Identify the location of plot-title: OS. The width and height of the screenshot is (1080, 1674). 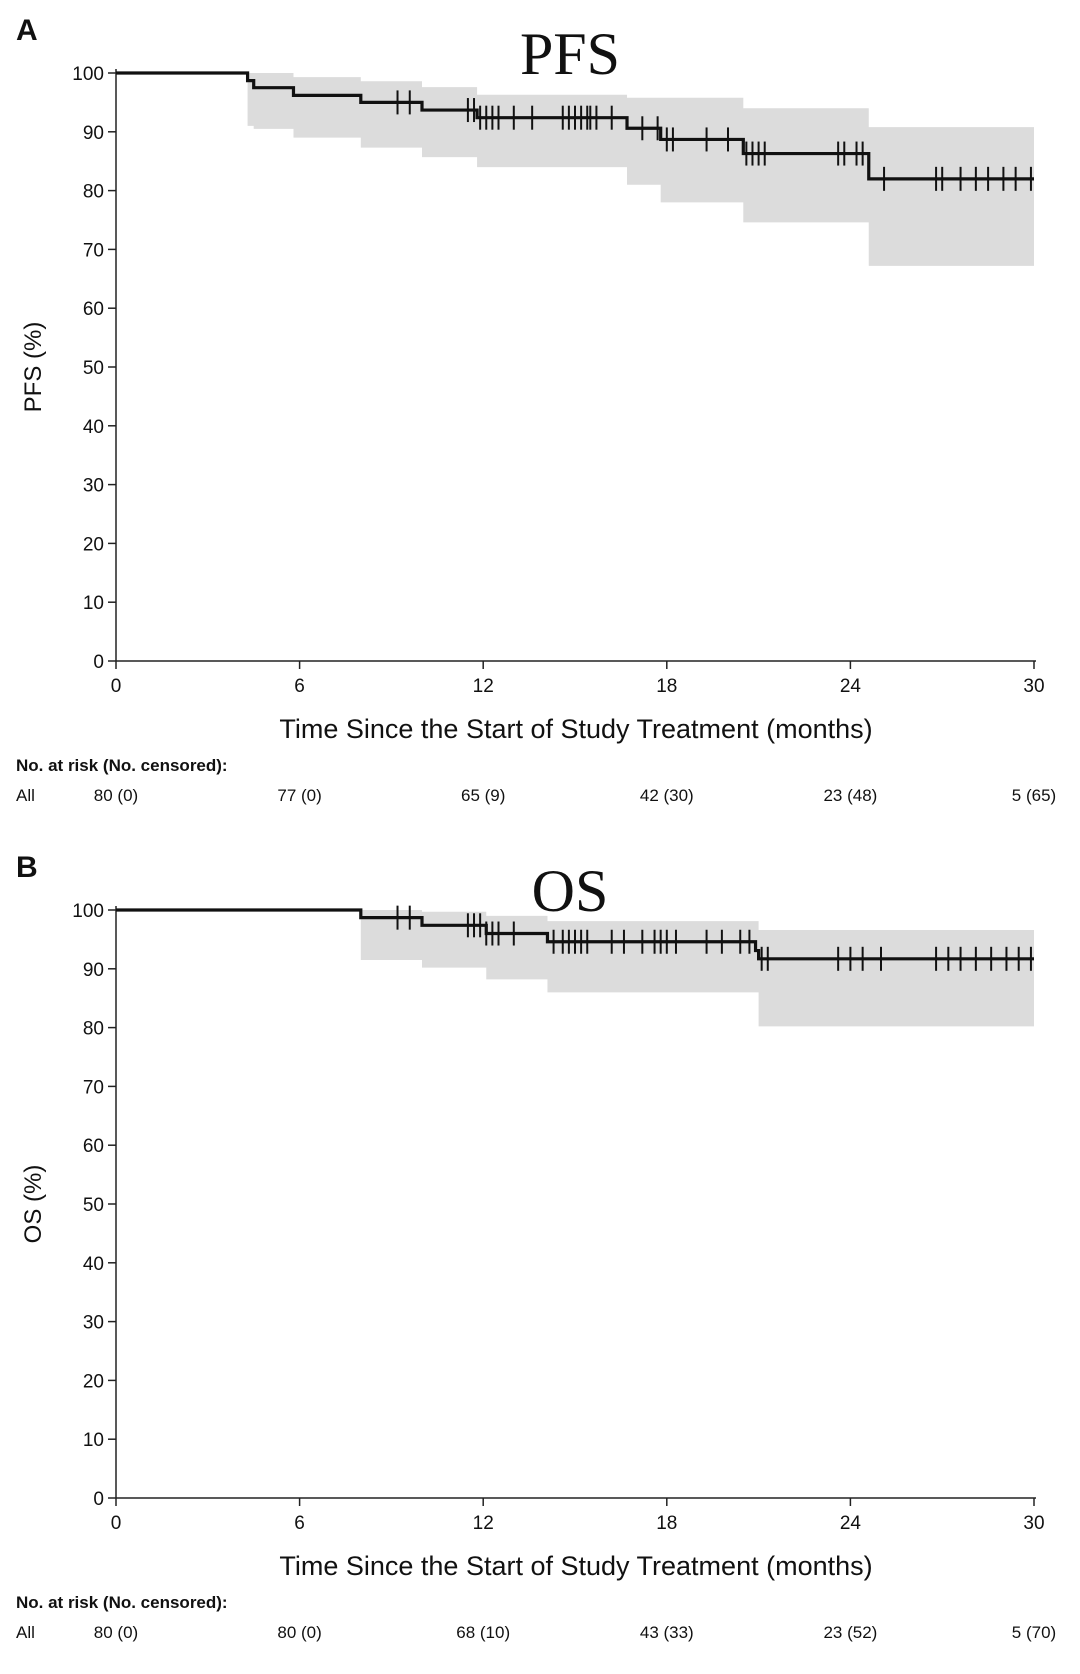
(570, 891).